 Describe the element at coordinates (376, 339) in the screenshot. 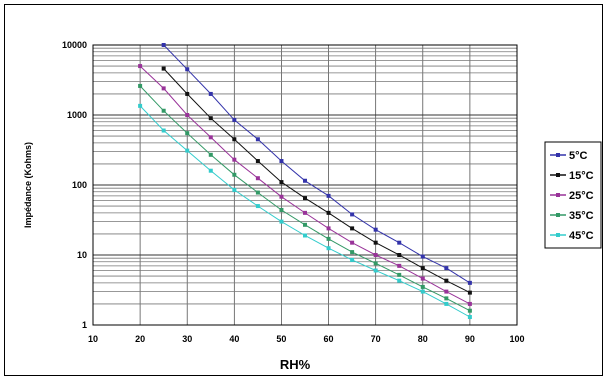

I see `x-tick-label: 70` at that location.